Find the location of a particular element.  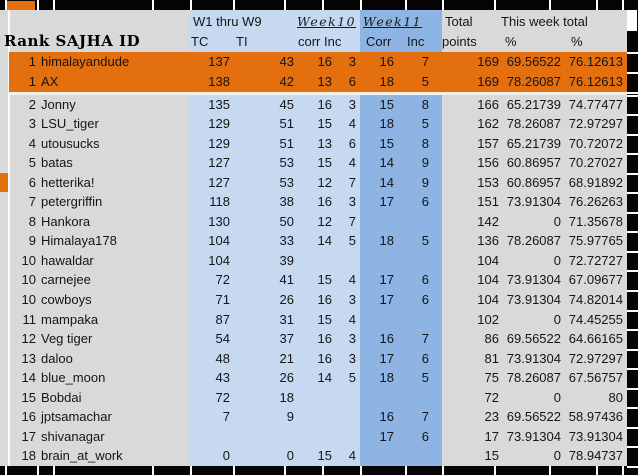

cell-tp: 67.56757 is located at coordinates (595, 378).